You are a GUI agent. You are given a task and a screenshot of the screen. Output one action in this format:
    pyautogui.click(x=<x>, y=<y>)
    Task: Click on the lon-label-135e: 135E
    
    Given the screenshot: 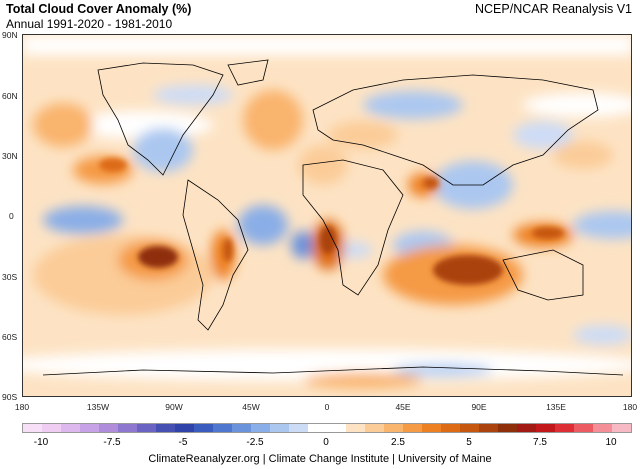 What is the action you would take?
    pyautogui.click(x=556, y=407)
    